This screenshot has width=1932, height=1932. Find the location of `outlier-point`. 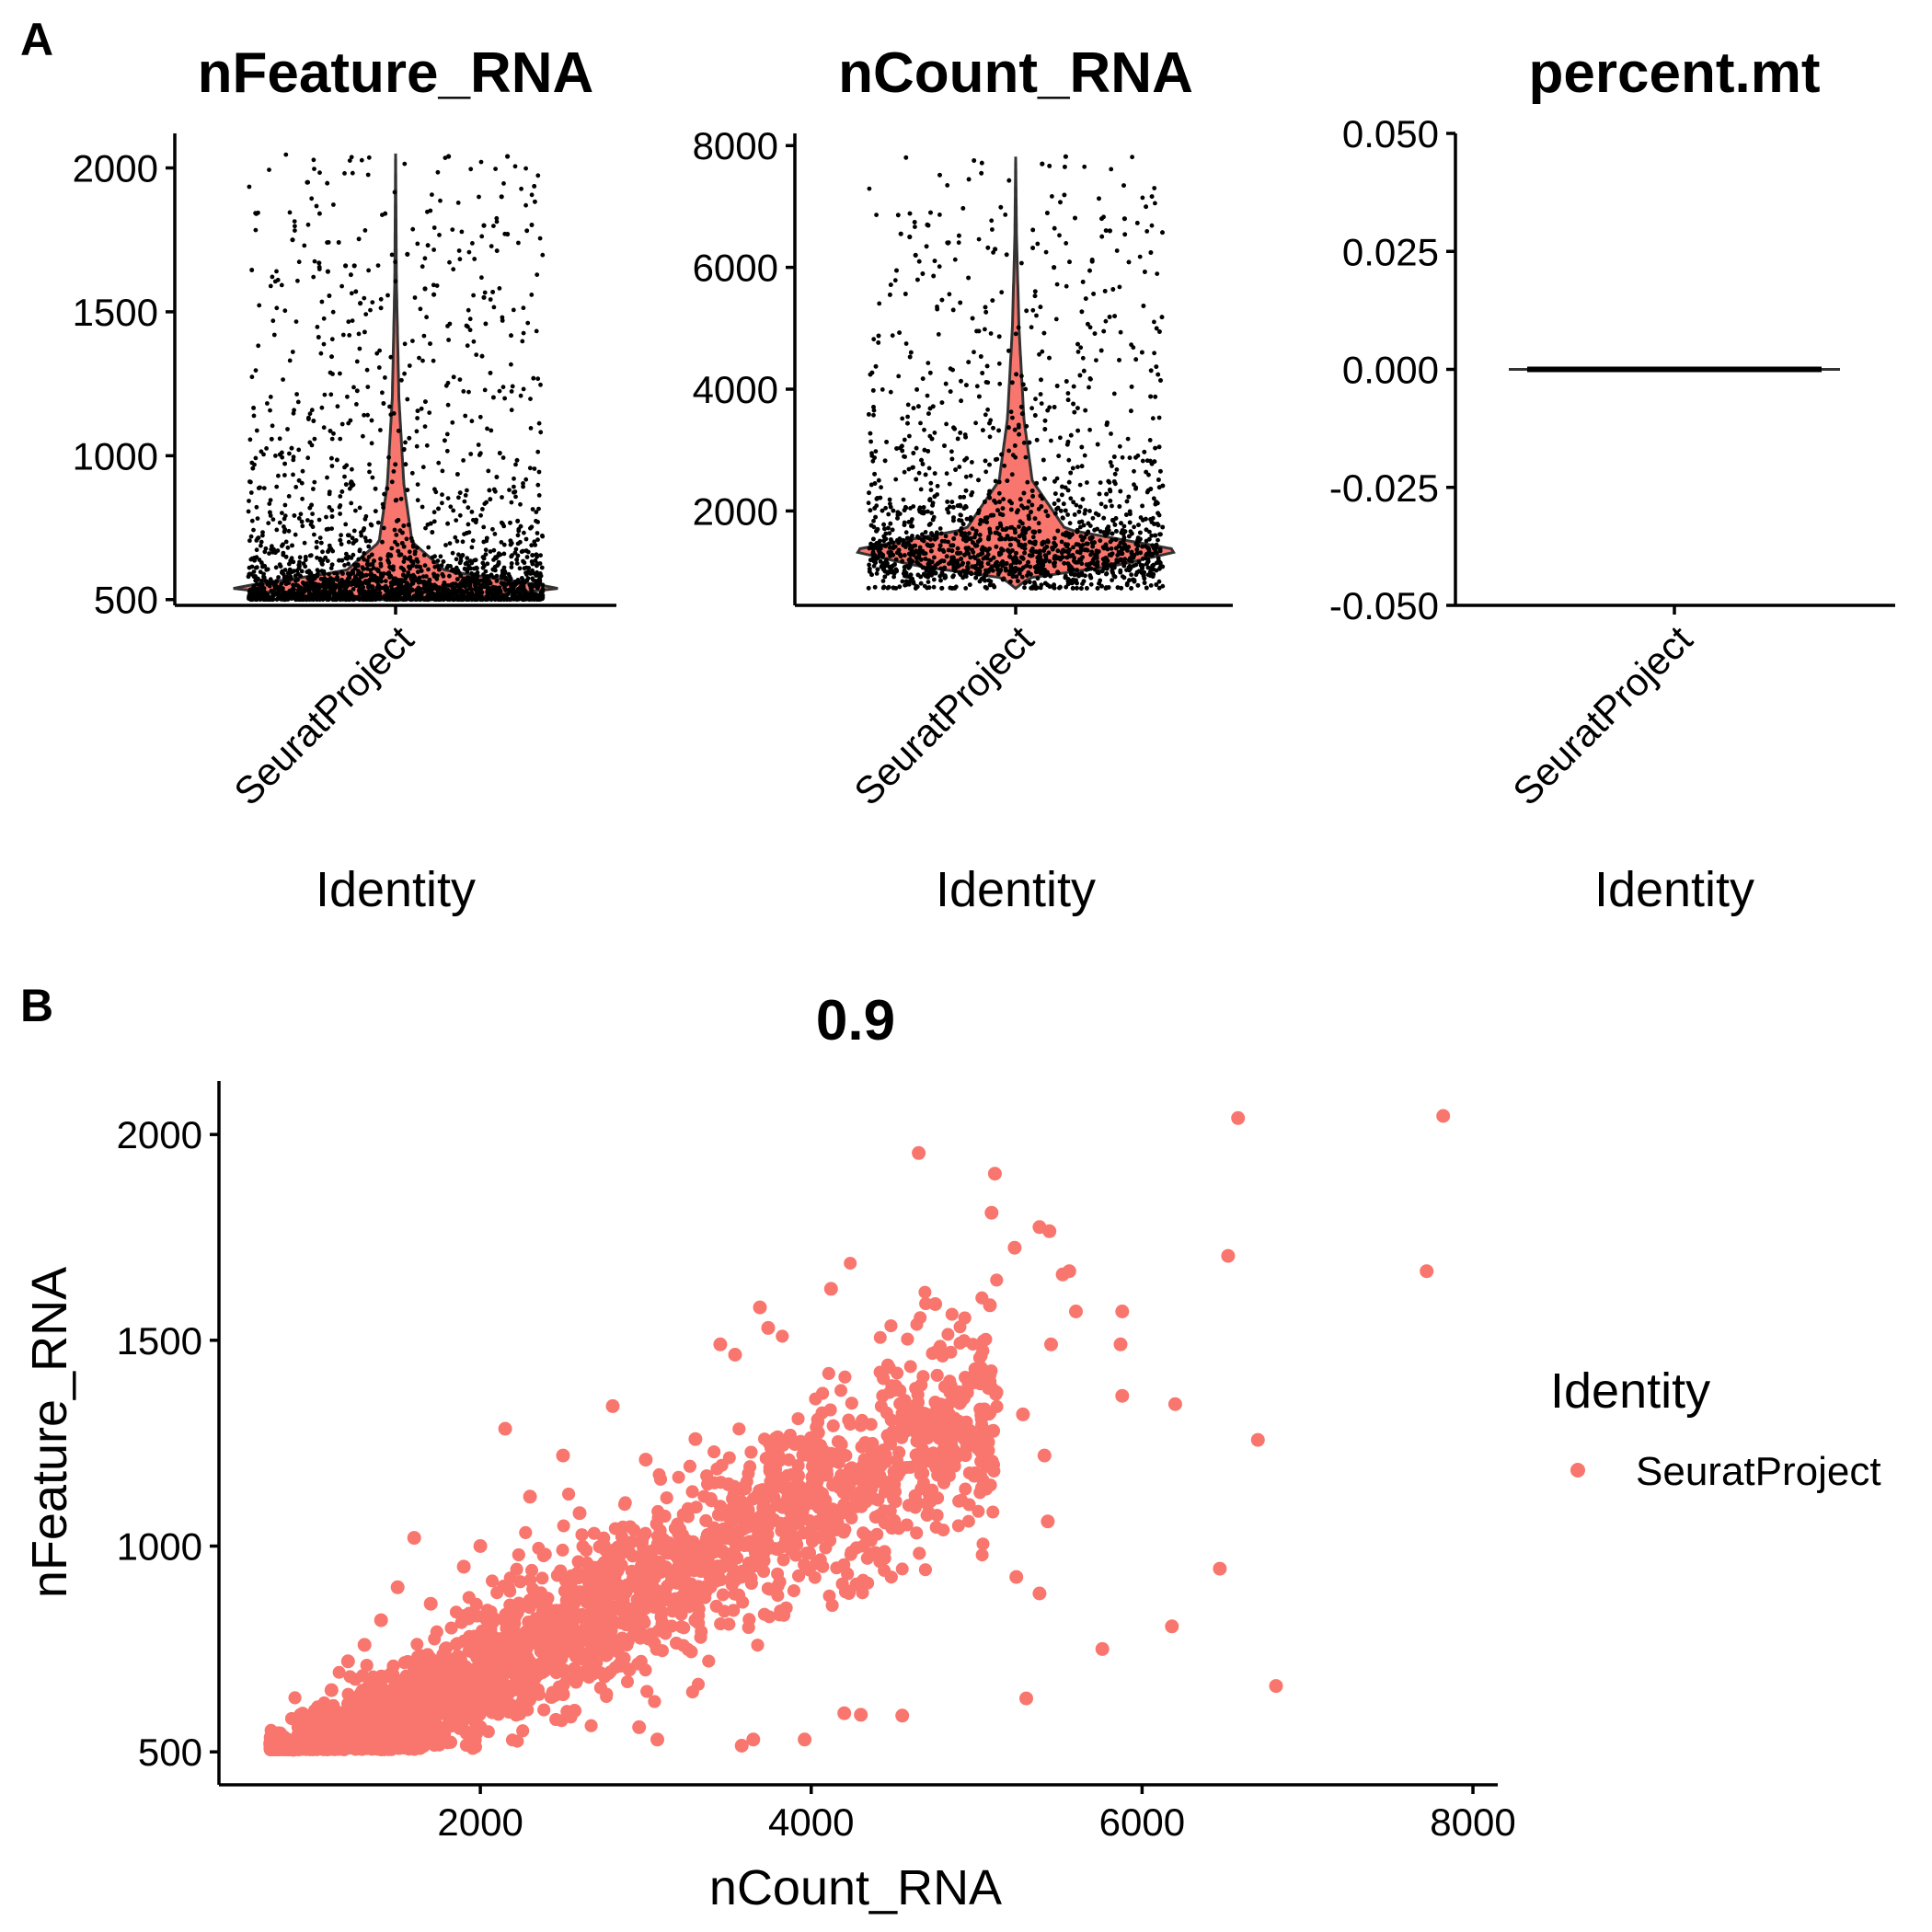

outlier-point is located at coordinates (307, 182).